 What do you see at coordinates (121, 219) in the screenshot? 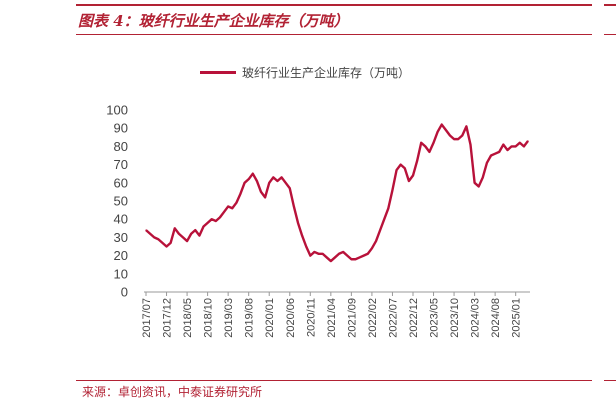
I see `y-tick-label: 40` at bounding box center [121, 219].